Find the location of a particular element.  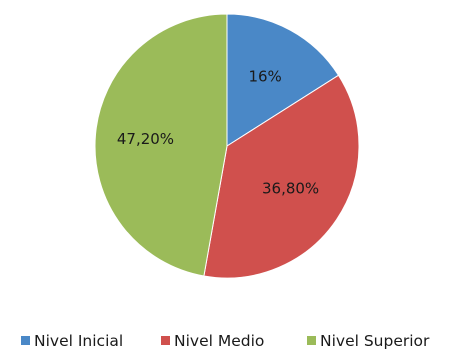

data-label-nivel-inicial: 16% is located at coordinates (264, 77).